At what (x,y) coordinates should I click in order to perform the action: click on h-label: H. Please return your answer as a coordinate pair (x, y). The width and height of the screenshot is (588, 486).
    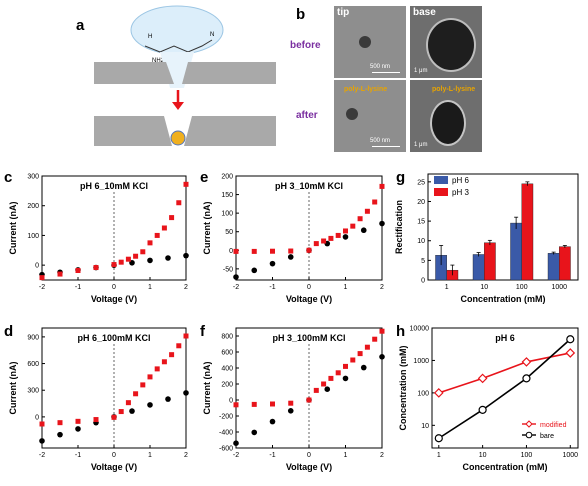
    Looking at the image, I should click on (150, 37).